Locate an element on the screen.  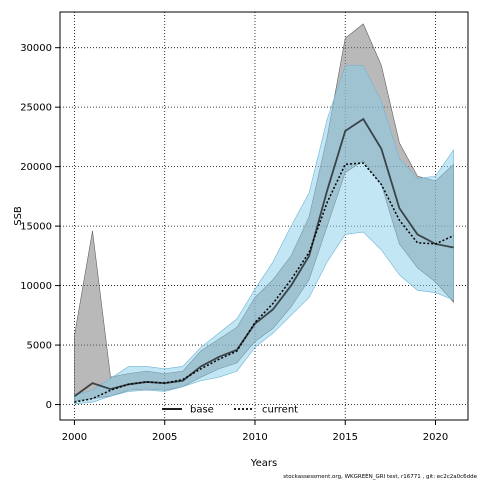
y-tick-label: 25000 is located at coordinates (36, 108).